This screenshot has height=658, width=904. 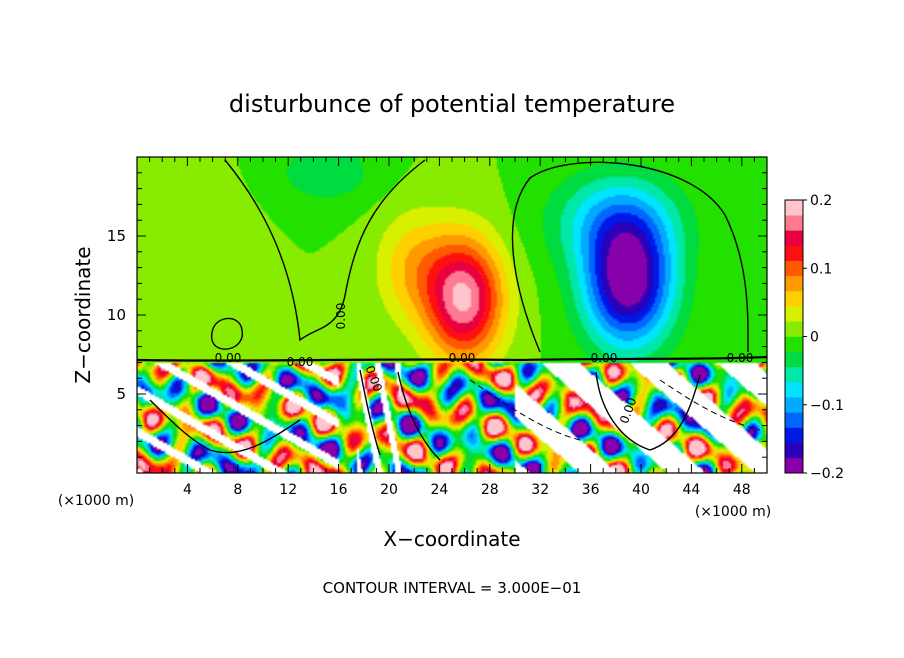 What do you see at coordinates (648, 411) in the screenshot?
I see `contour-line-lower-c` at bounding box center [648, 411].